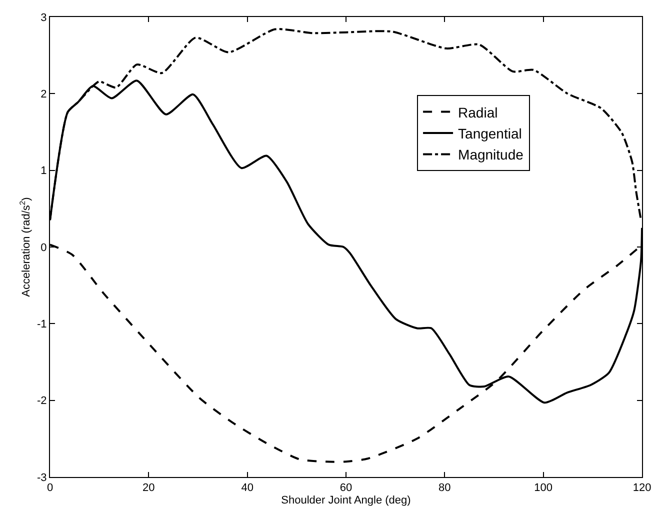 The image size is (663, 519). I want to click on y-tick-label: 3, so click(43, 18).